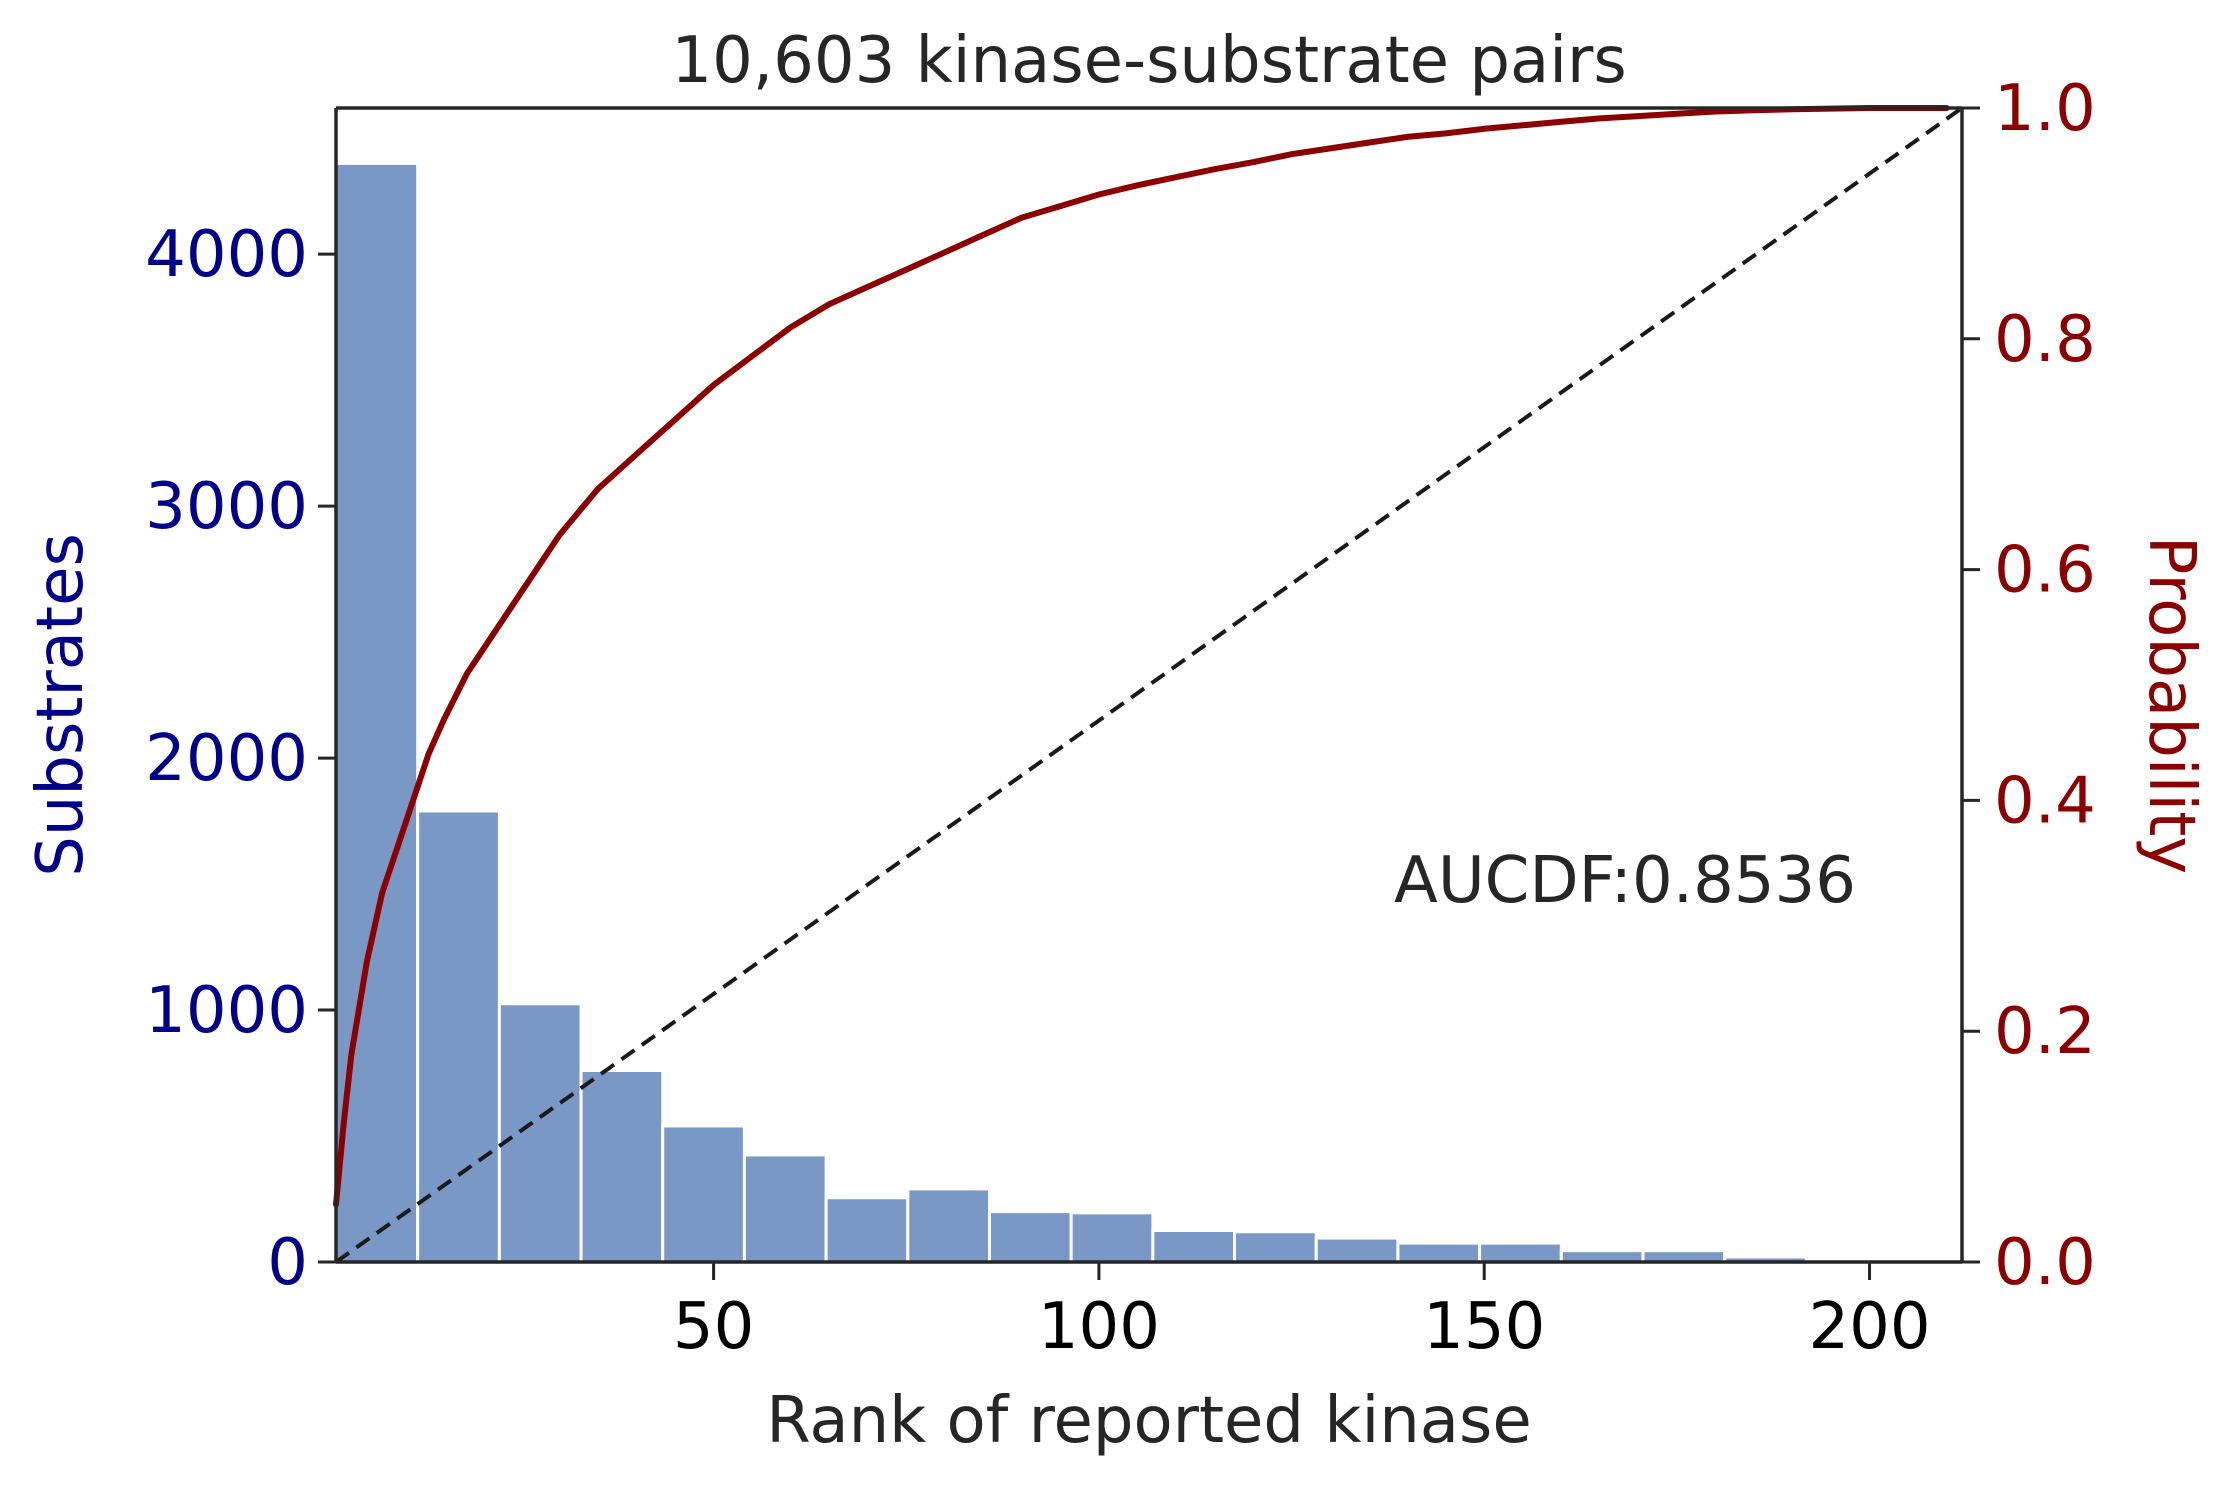 The image size is (2220, 1488). I want to click on chart-title: 10,603 kinase-substrate pairs, so click(1148, 61).